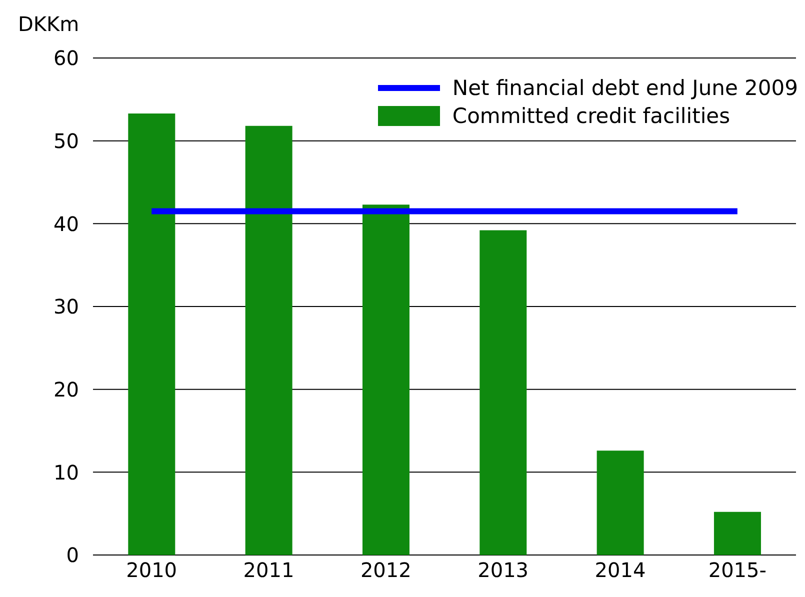 The width and height of the screenshot is (805, 597). What do you see at coordinates (386, 570) in the screenshot?
I see `x-tick-label: 2012` at bounding box center [386, 570].